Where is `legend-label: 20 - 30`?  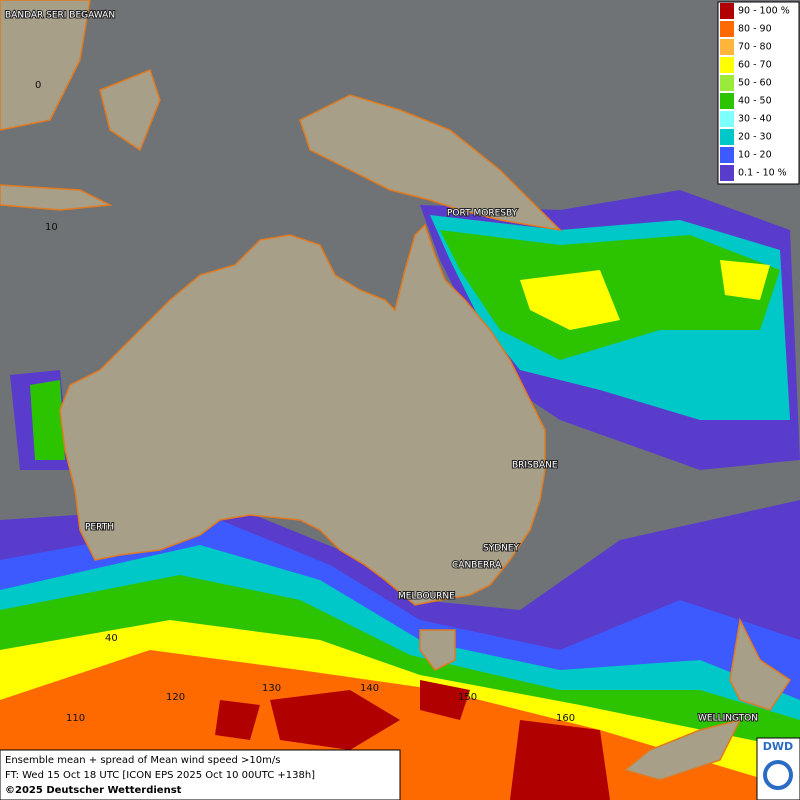
legend-label: 20 - 30 is located at coordinates (755, 137).